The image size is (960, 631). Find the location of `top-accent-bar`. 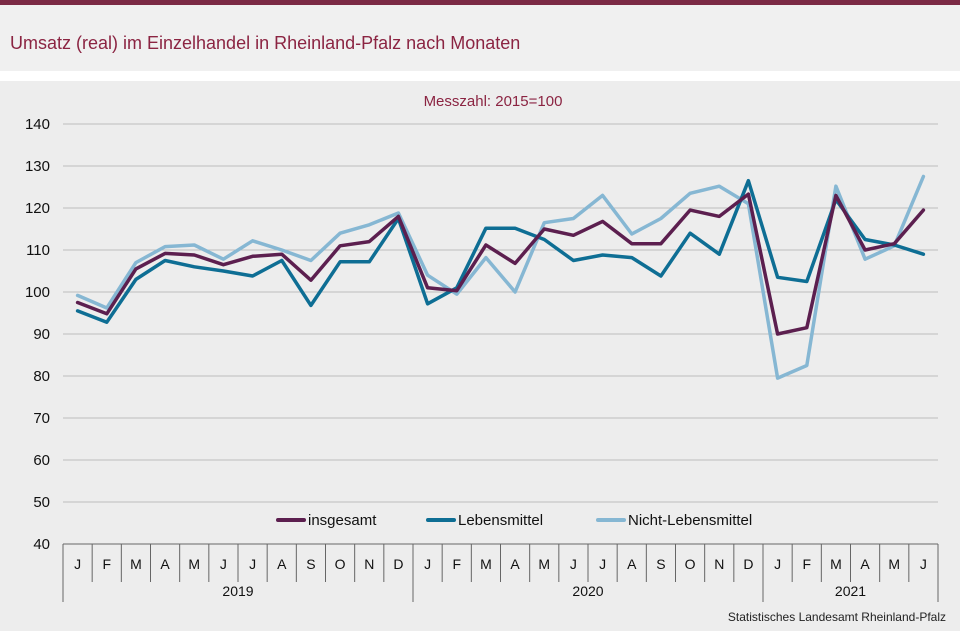

top-accent-bar is located at coordinates (480, 2).